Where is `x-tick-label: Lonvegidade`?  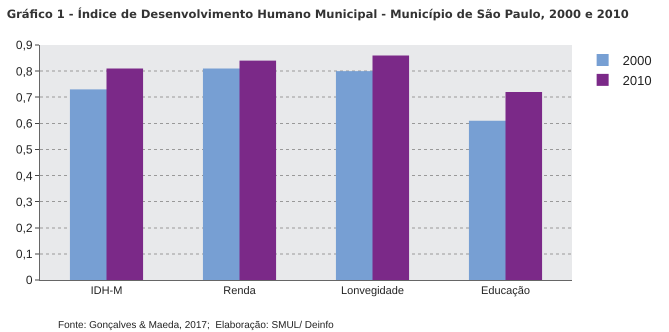
x-tick-label: Lonvegidade is located at coordinates (372, 291).